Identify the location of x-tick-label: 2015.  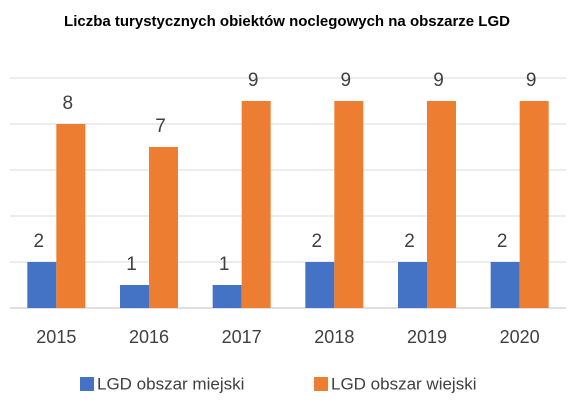
(56, 337).